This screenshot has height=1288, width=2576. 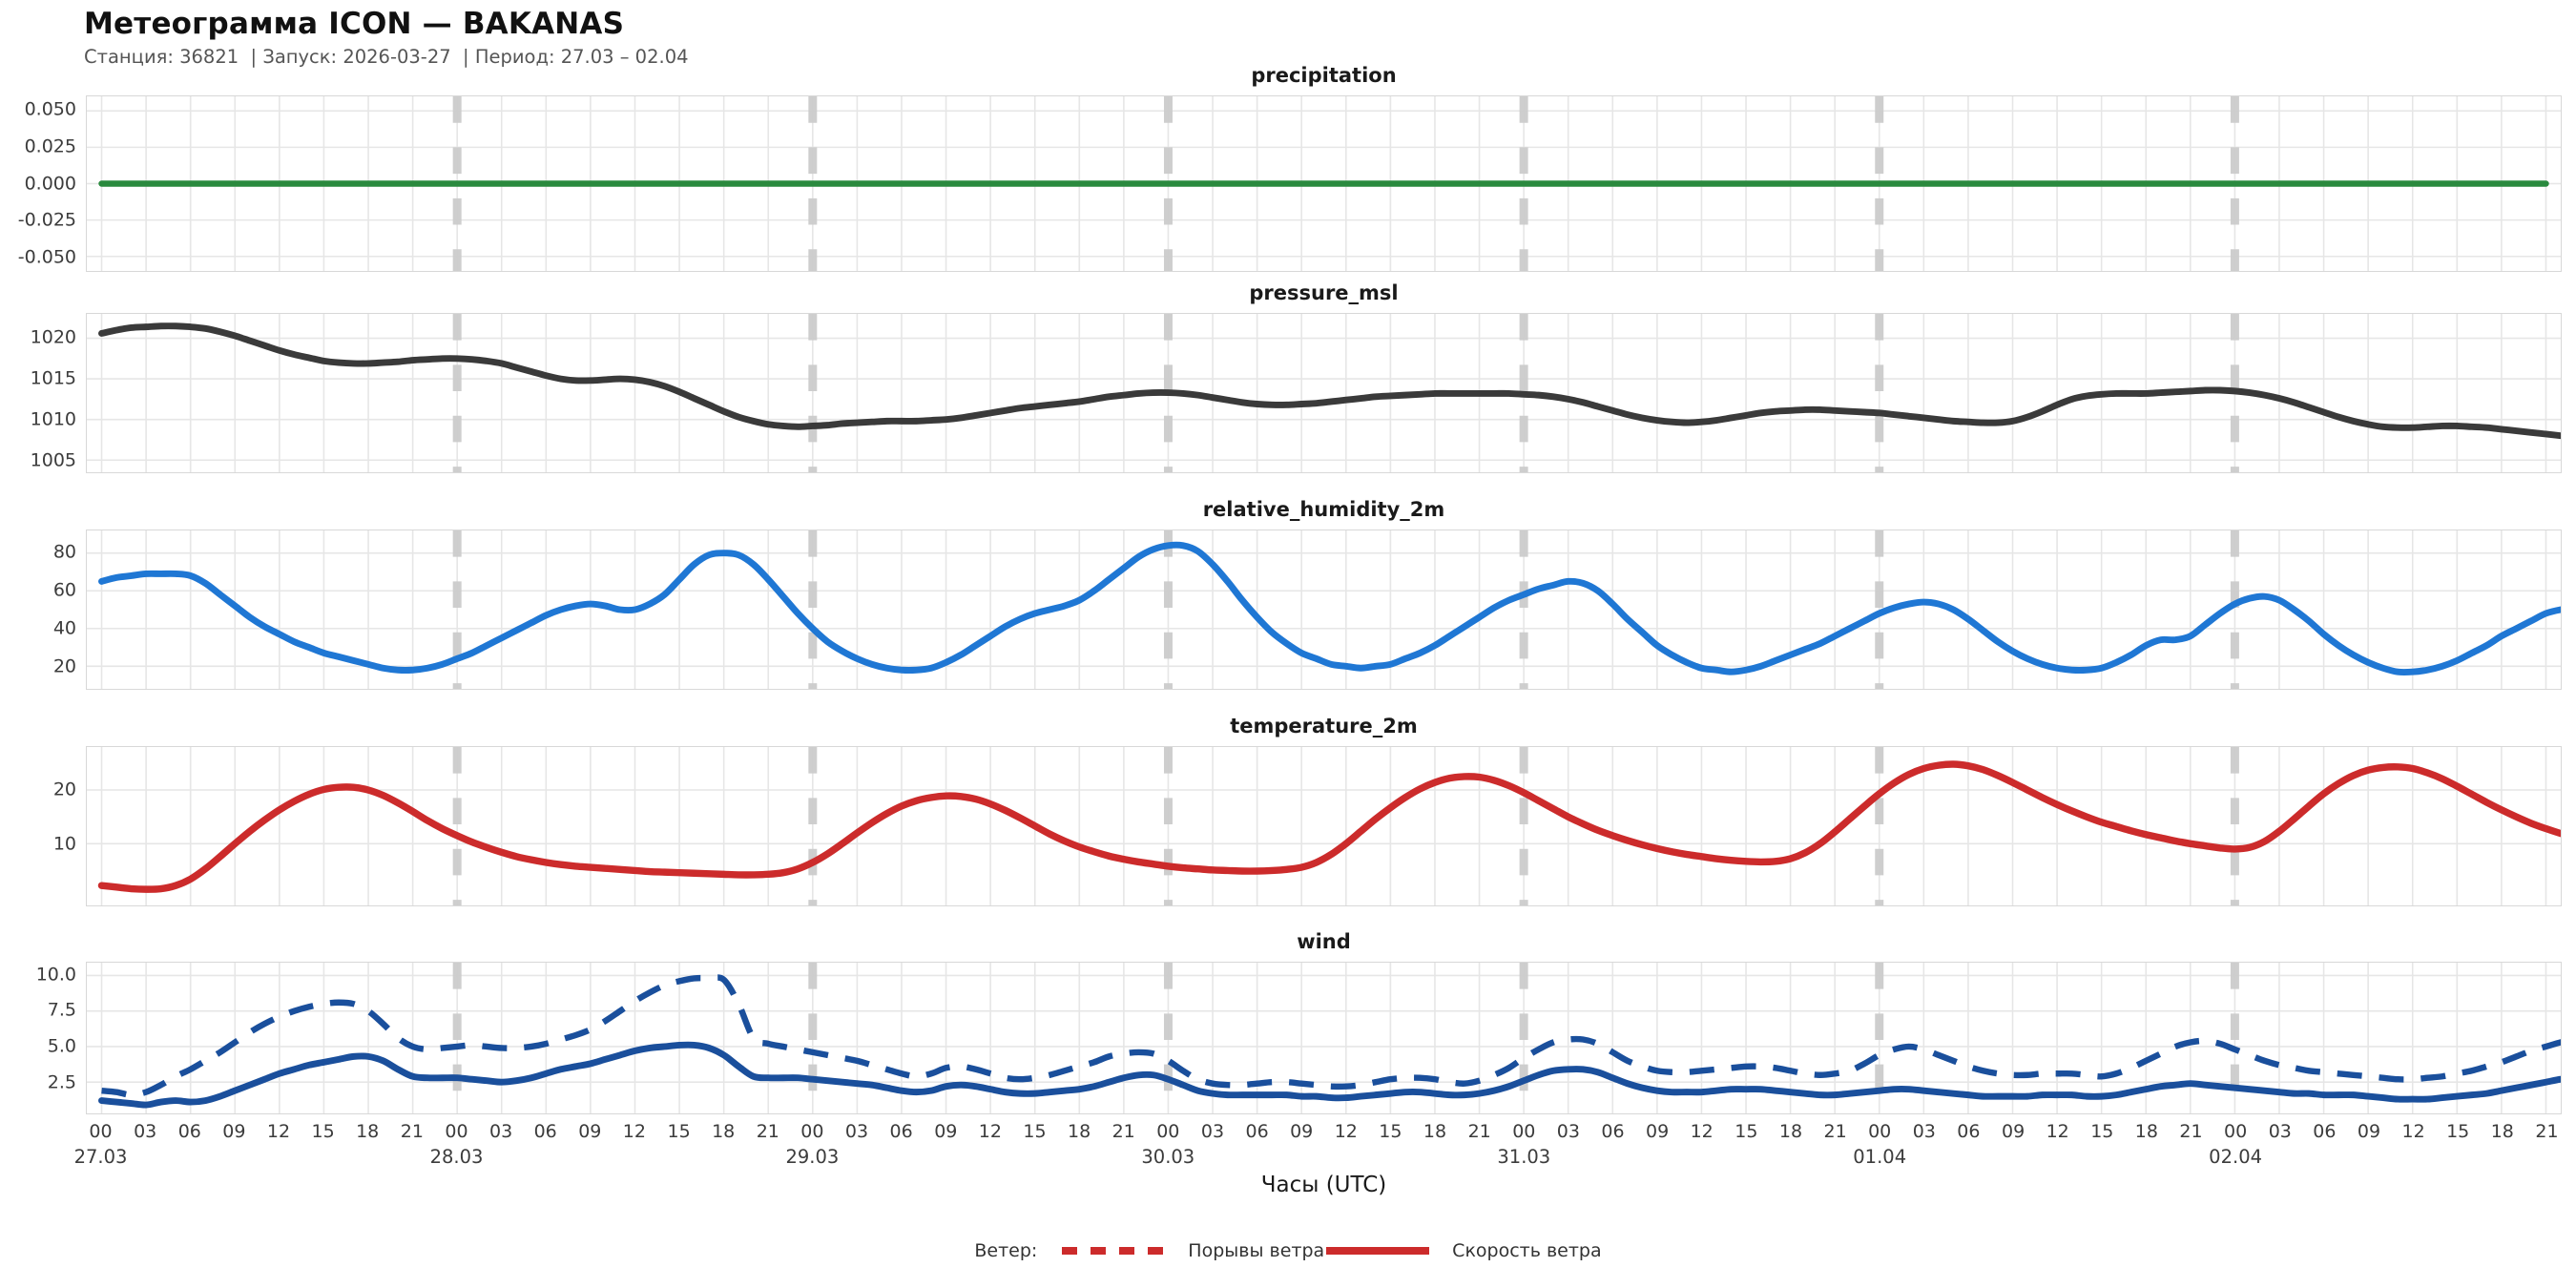 I want to click on y-tick-label: -0.025, so click(x=46, y=220).